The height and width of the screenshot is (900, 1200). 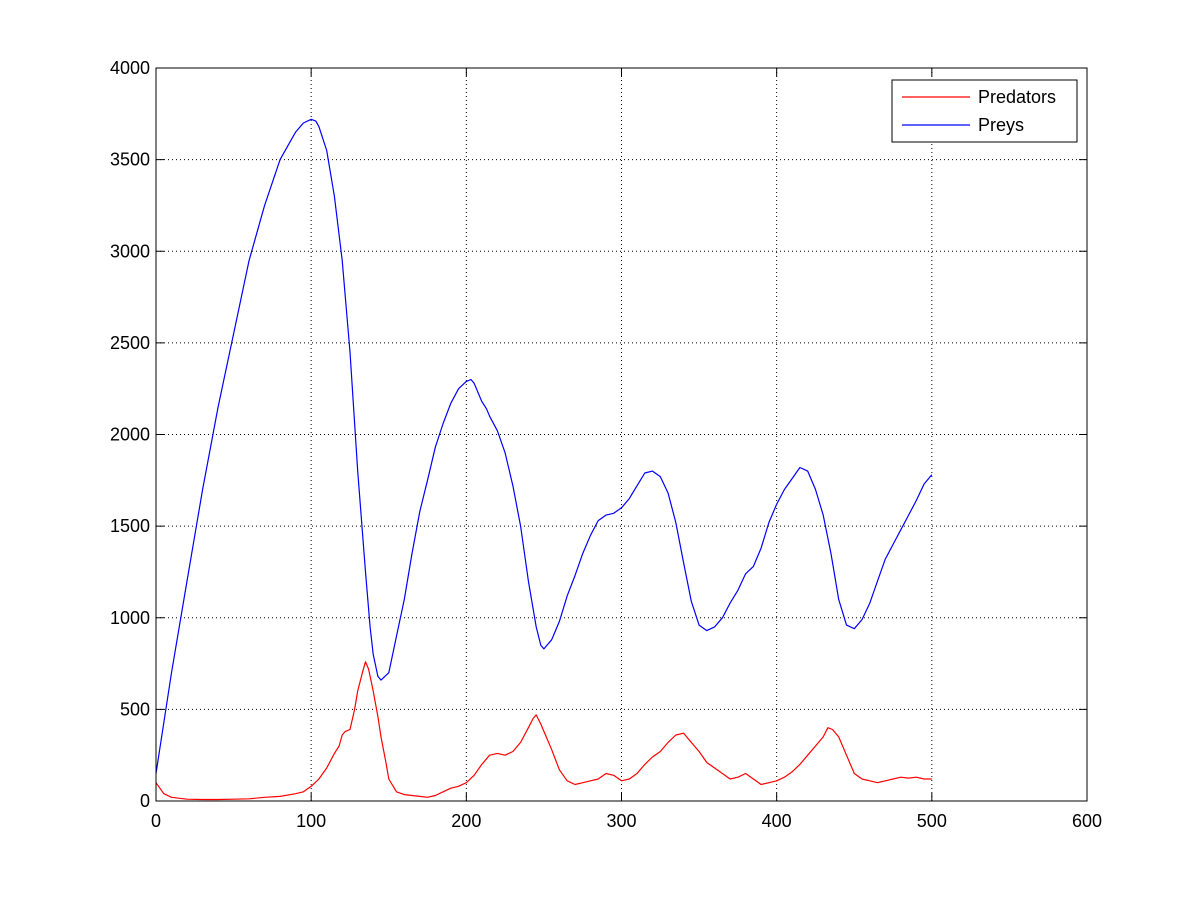 What do you see at coordinates (130, 343) in the screenshot?
I see `y-tick-label: 2500` at bounding box center [130, 343].